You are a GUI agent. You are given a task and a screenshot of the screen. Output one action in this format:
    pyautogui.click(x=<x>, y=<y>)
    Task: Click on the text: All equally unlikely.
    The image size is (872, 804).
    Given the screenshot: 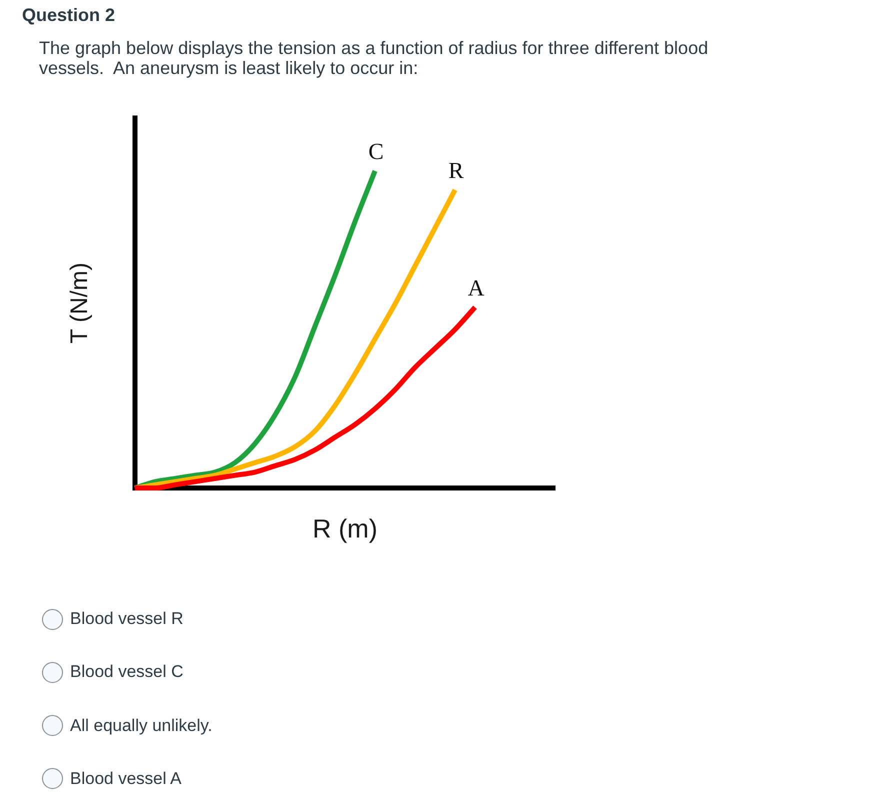 What is the action you would take?
    pyautogui.click(x=141, y=726)
    